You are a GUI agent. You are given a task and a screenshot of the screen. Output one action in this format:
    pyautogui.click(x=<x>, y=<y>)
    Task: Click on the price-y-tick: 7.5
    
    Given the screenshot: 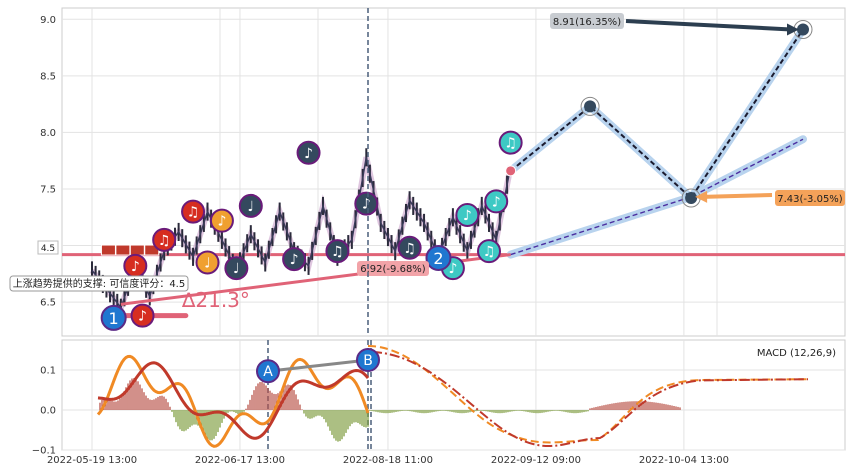 What is the action you would take?
    pyautogui.click(x=48, y=189)
    